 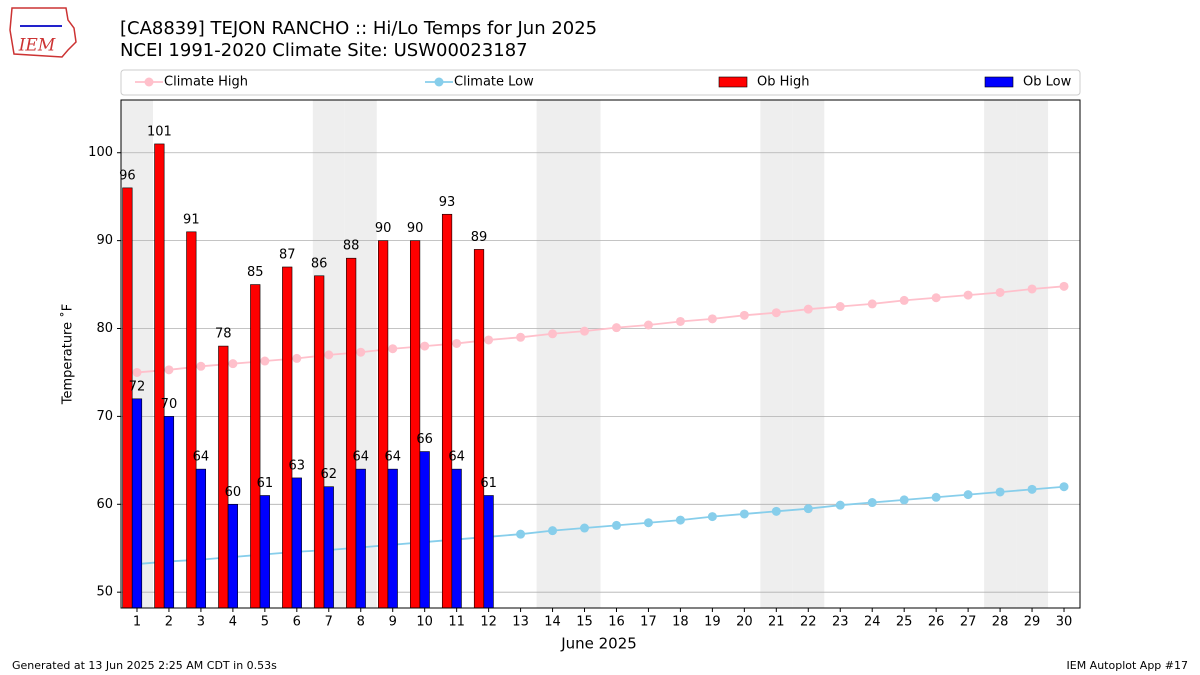 I want to click on y-tick-label: 100, so click(x=100, y=152).